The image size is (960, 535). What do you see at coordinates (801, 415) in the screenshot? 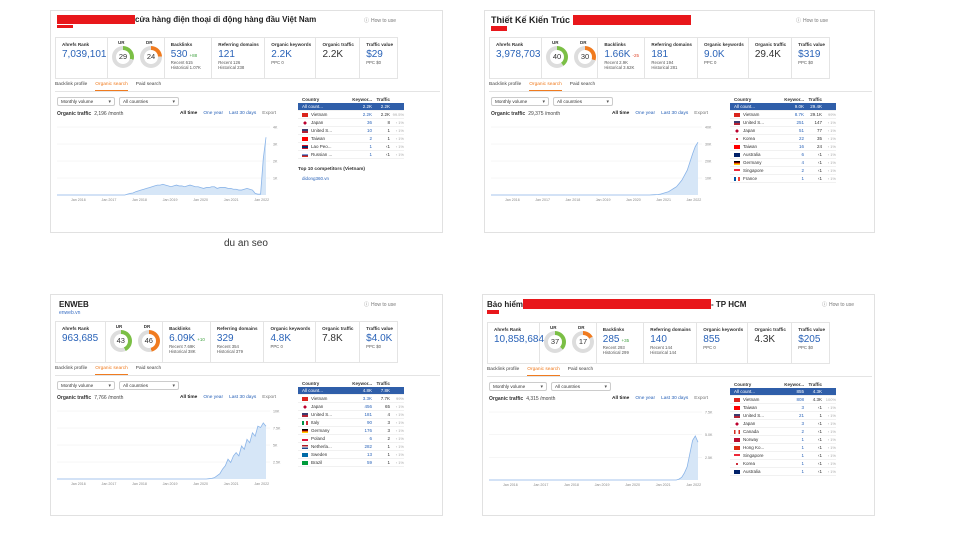
I see `country-keywords: 21` at bounding box center [801, 415].